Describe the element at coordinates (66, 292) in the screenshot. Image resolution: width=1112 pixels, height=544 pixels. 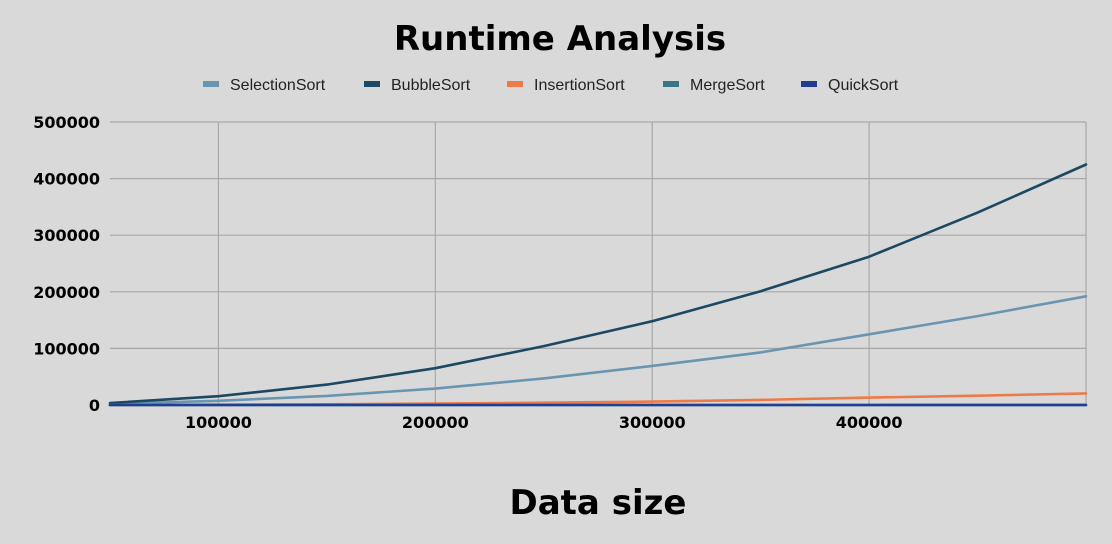
I see `y-tick-label: 200000` at that location.